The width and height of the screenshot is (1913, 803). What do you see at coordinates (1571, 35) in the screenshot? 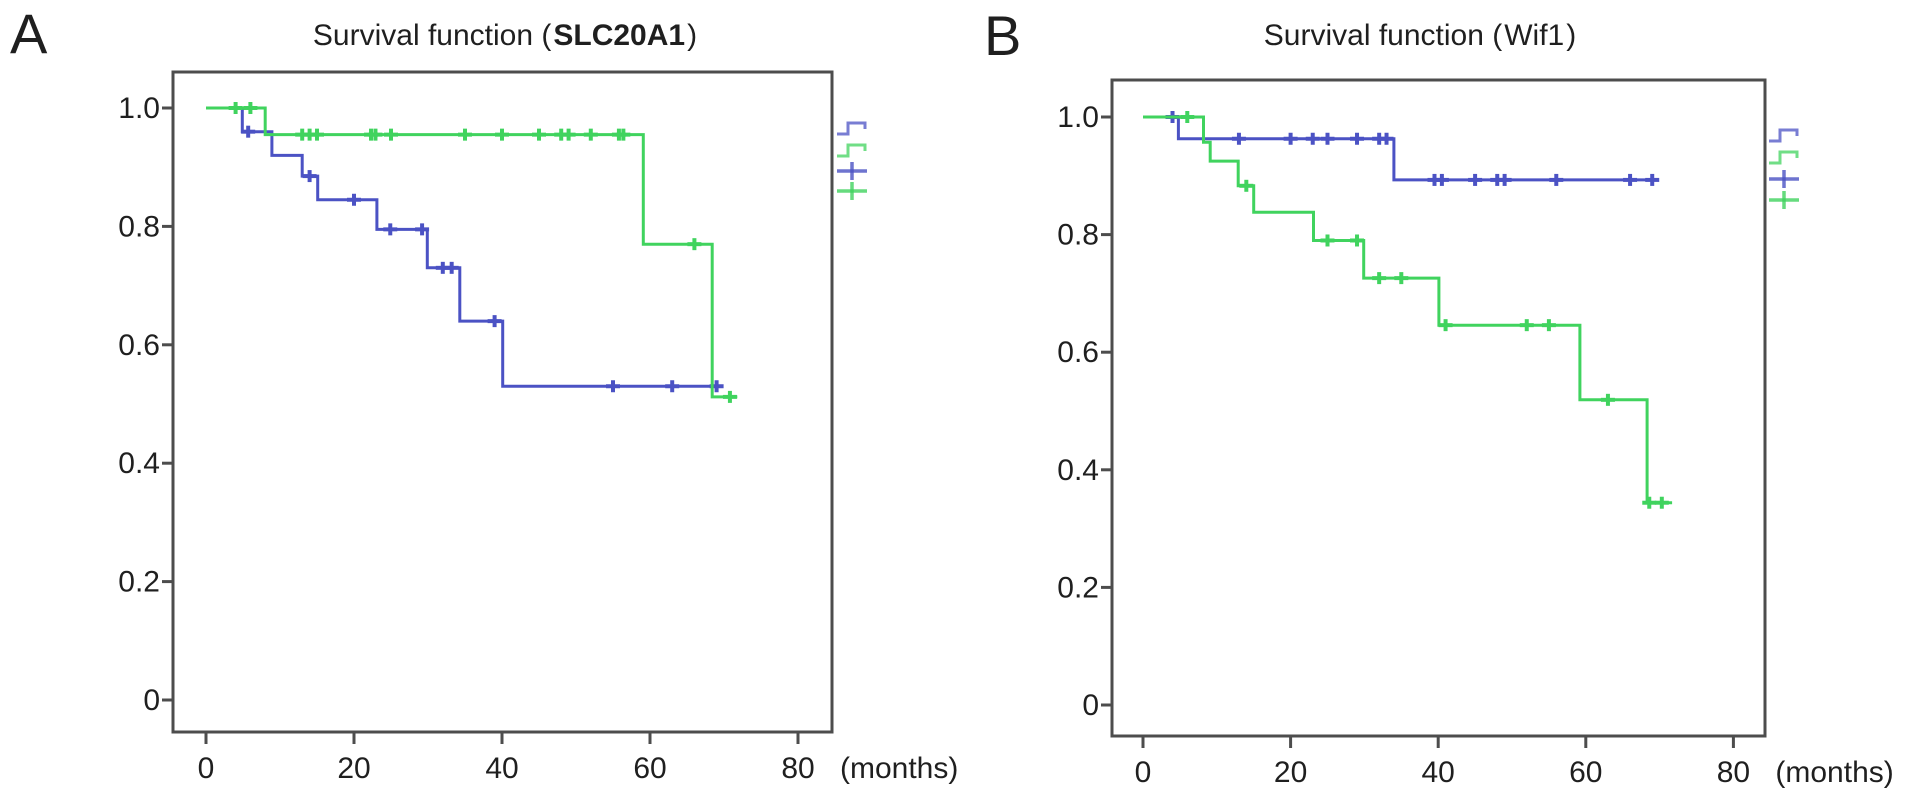
I see `panel-b-title-suffix: )` at bounding box center [1571, 35].